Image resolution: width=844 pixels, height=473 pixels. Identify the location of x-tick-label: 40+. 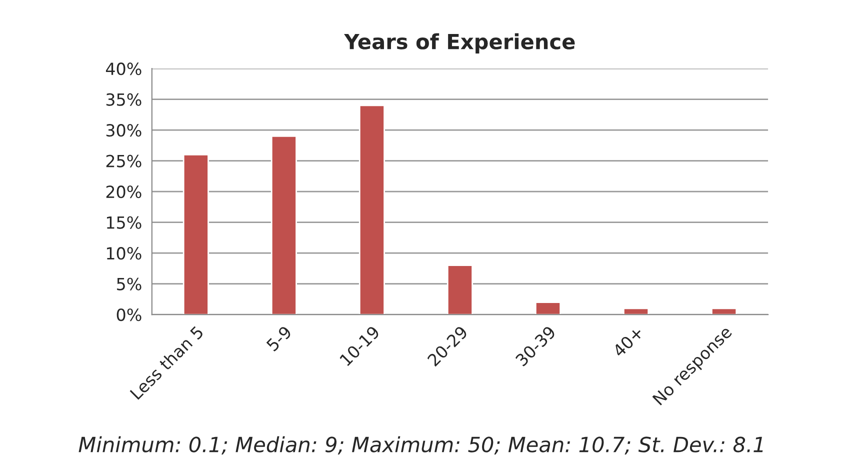
(628, 342).